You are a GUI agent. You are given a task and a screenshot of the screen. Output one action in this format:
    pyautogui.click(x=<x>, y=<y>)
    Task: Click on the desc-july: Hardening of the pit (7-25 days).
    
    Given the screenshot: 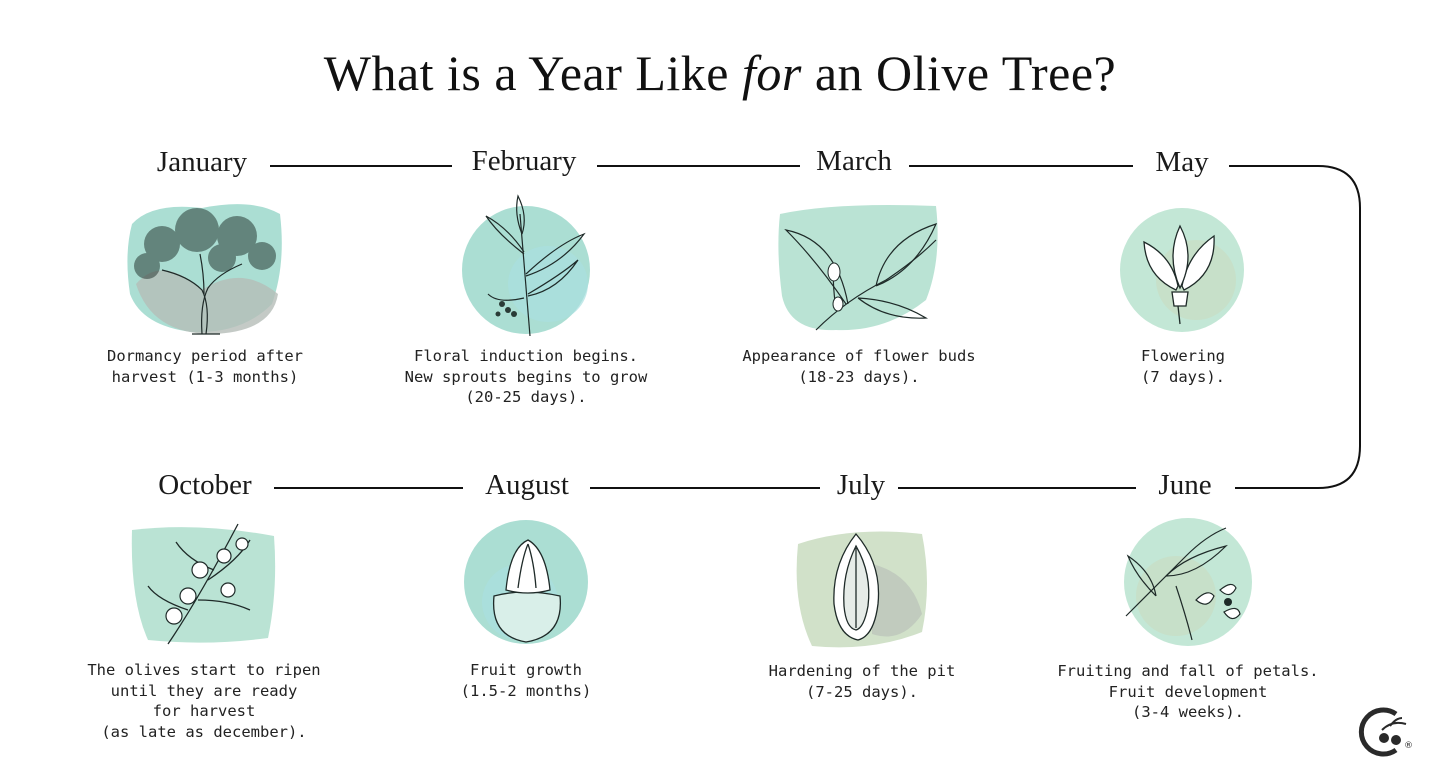 What is the action you would take?
    pyautogui.click(x=862, y=681)
    